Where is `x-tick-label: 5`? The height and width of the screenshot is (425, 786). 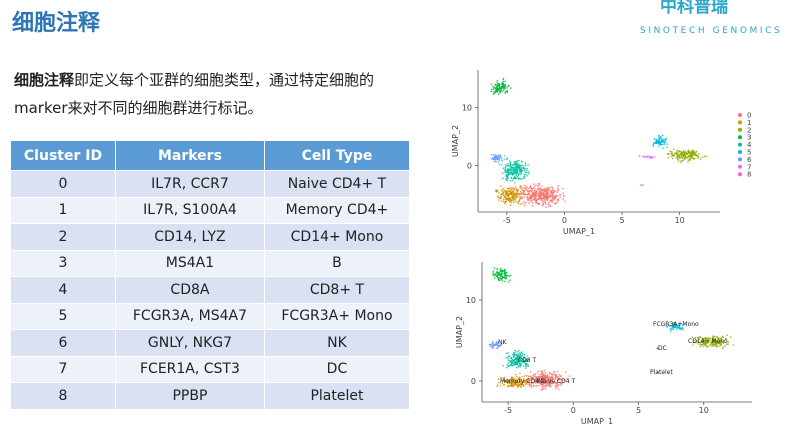
x-tick-label: 5 is located at coordinates (638, 410).